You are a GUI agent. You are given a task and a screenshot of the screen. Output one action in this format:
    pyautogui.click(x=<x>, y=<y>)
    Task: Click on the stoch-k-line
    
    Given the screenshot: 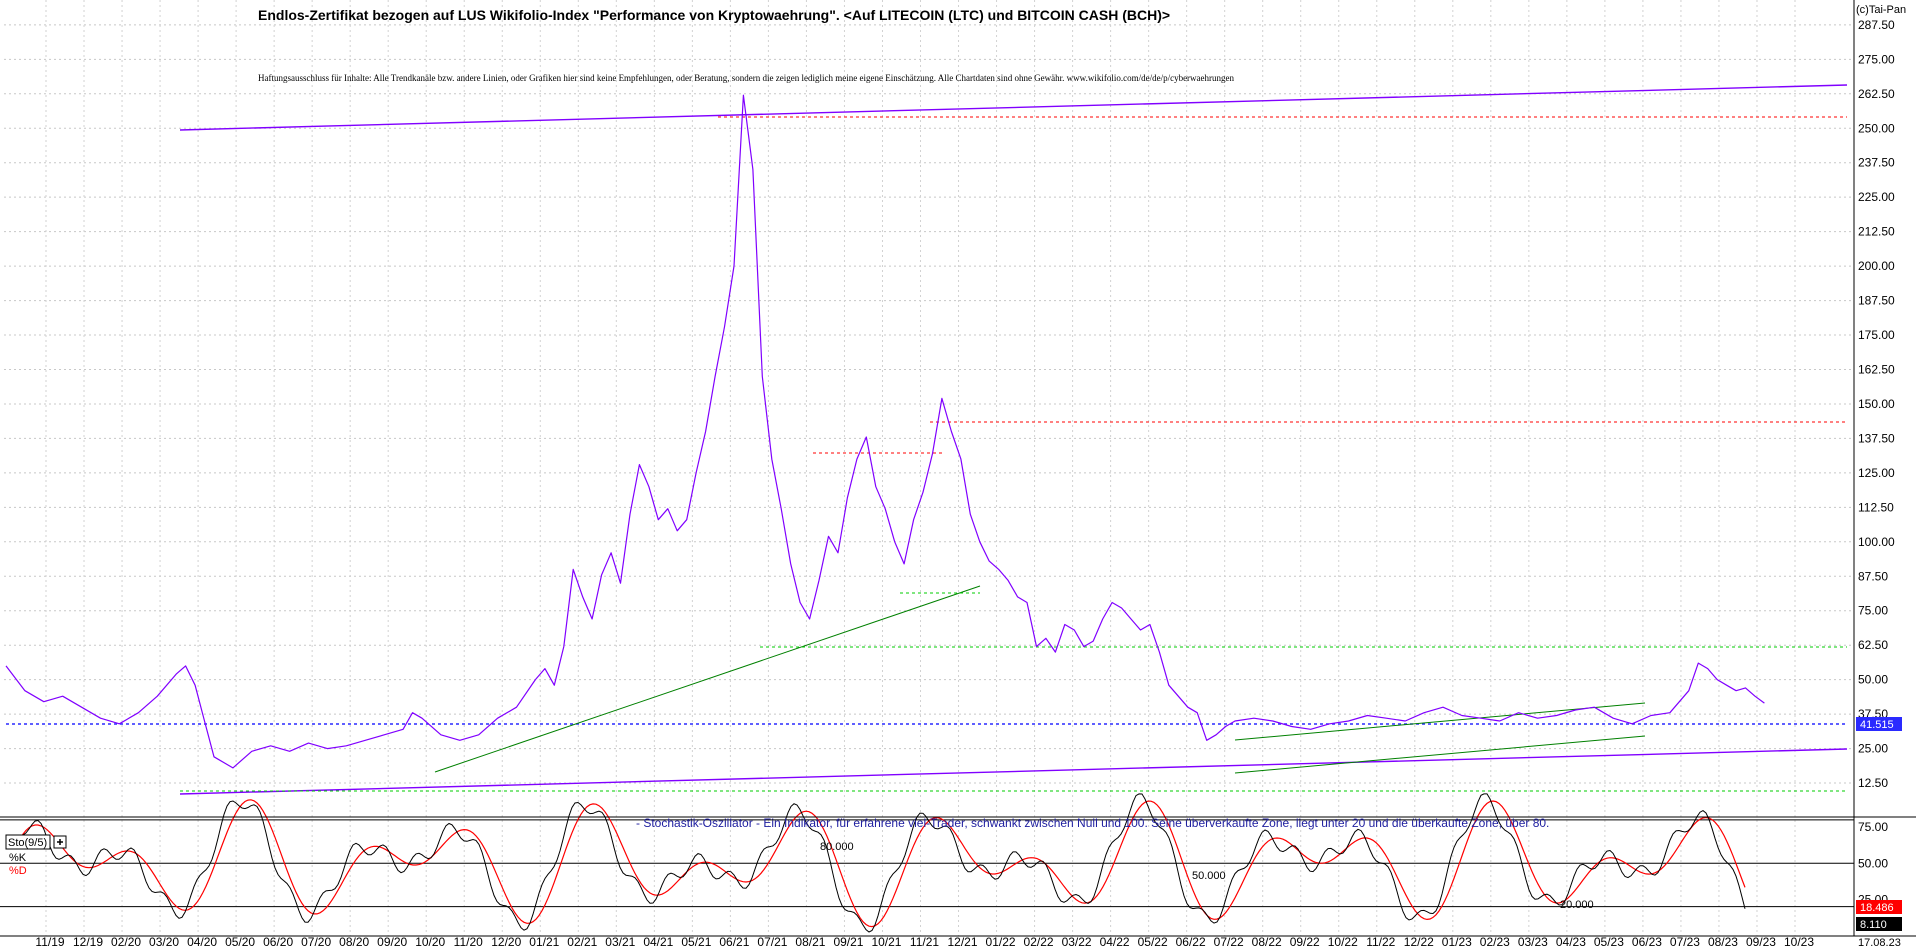 What is the action you would take?
    pyautogui.click(x=882, y=863)
    